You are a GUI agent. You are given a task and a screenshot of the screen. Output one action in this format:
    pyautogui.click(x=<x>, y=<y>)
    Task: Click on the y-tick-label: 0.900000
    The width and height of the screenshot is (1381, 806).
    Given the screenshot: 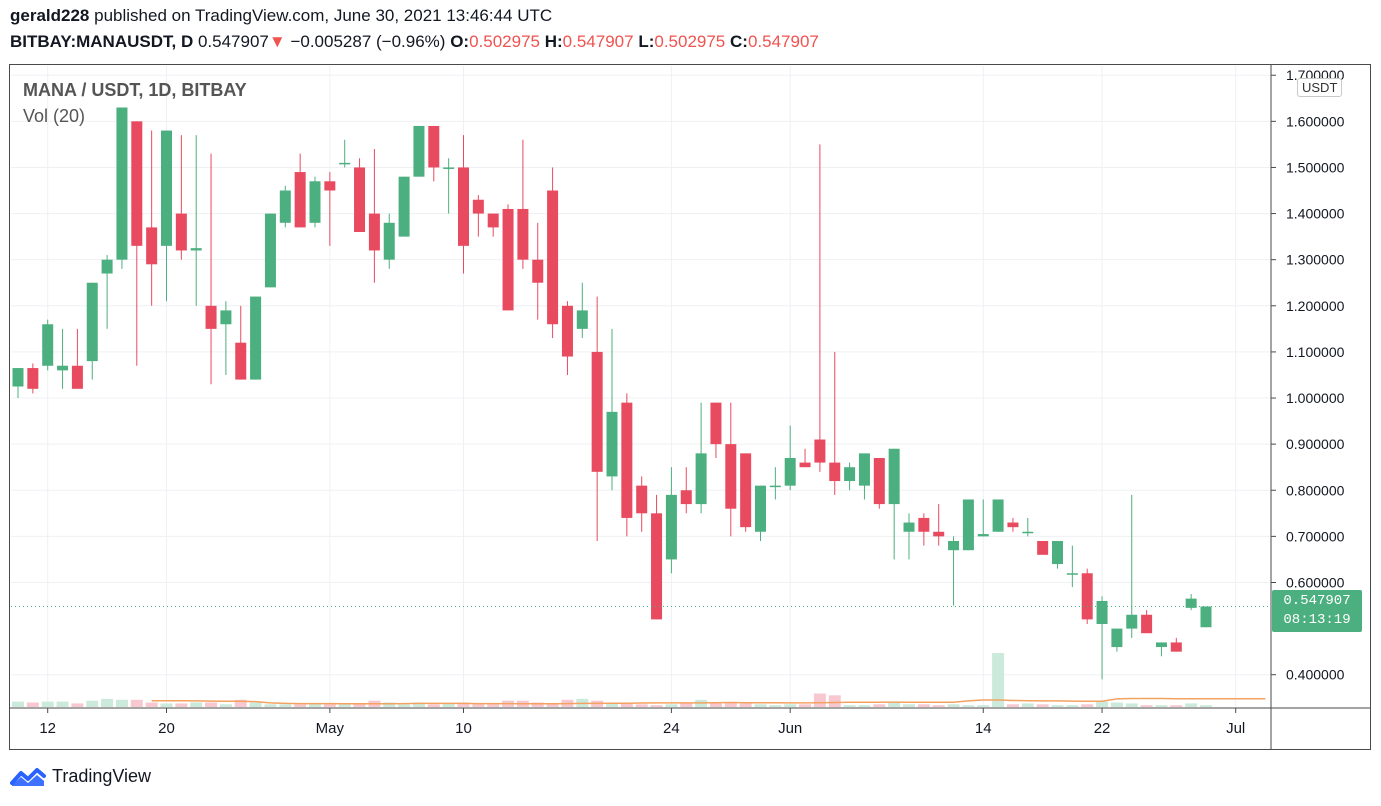 What is the action you would take?
    pyautogui.click(x=1315, y=444)
    